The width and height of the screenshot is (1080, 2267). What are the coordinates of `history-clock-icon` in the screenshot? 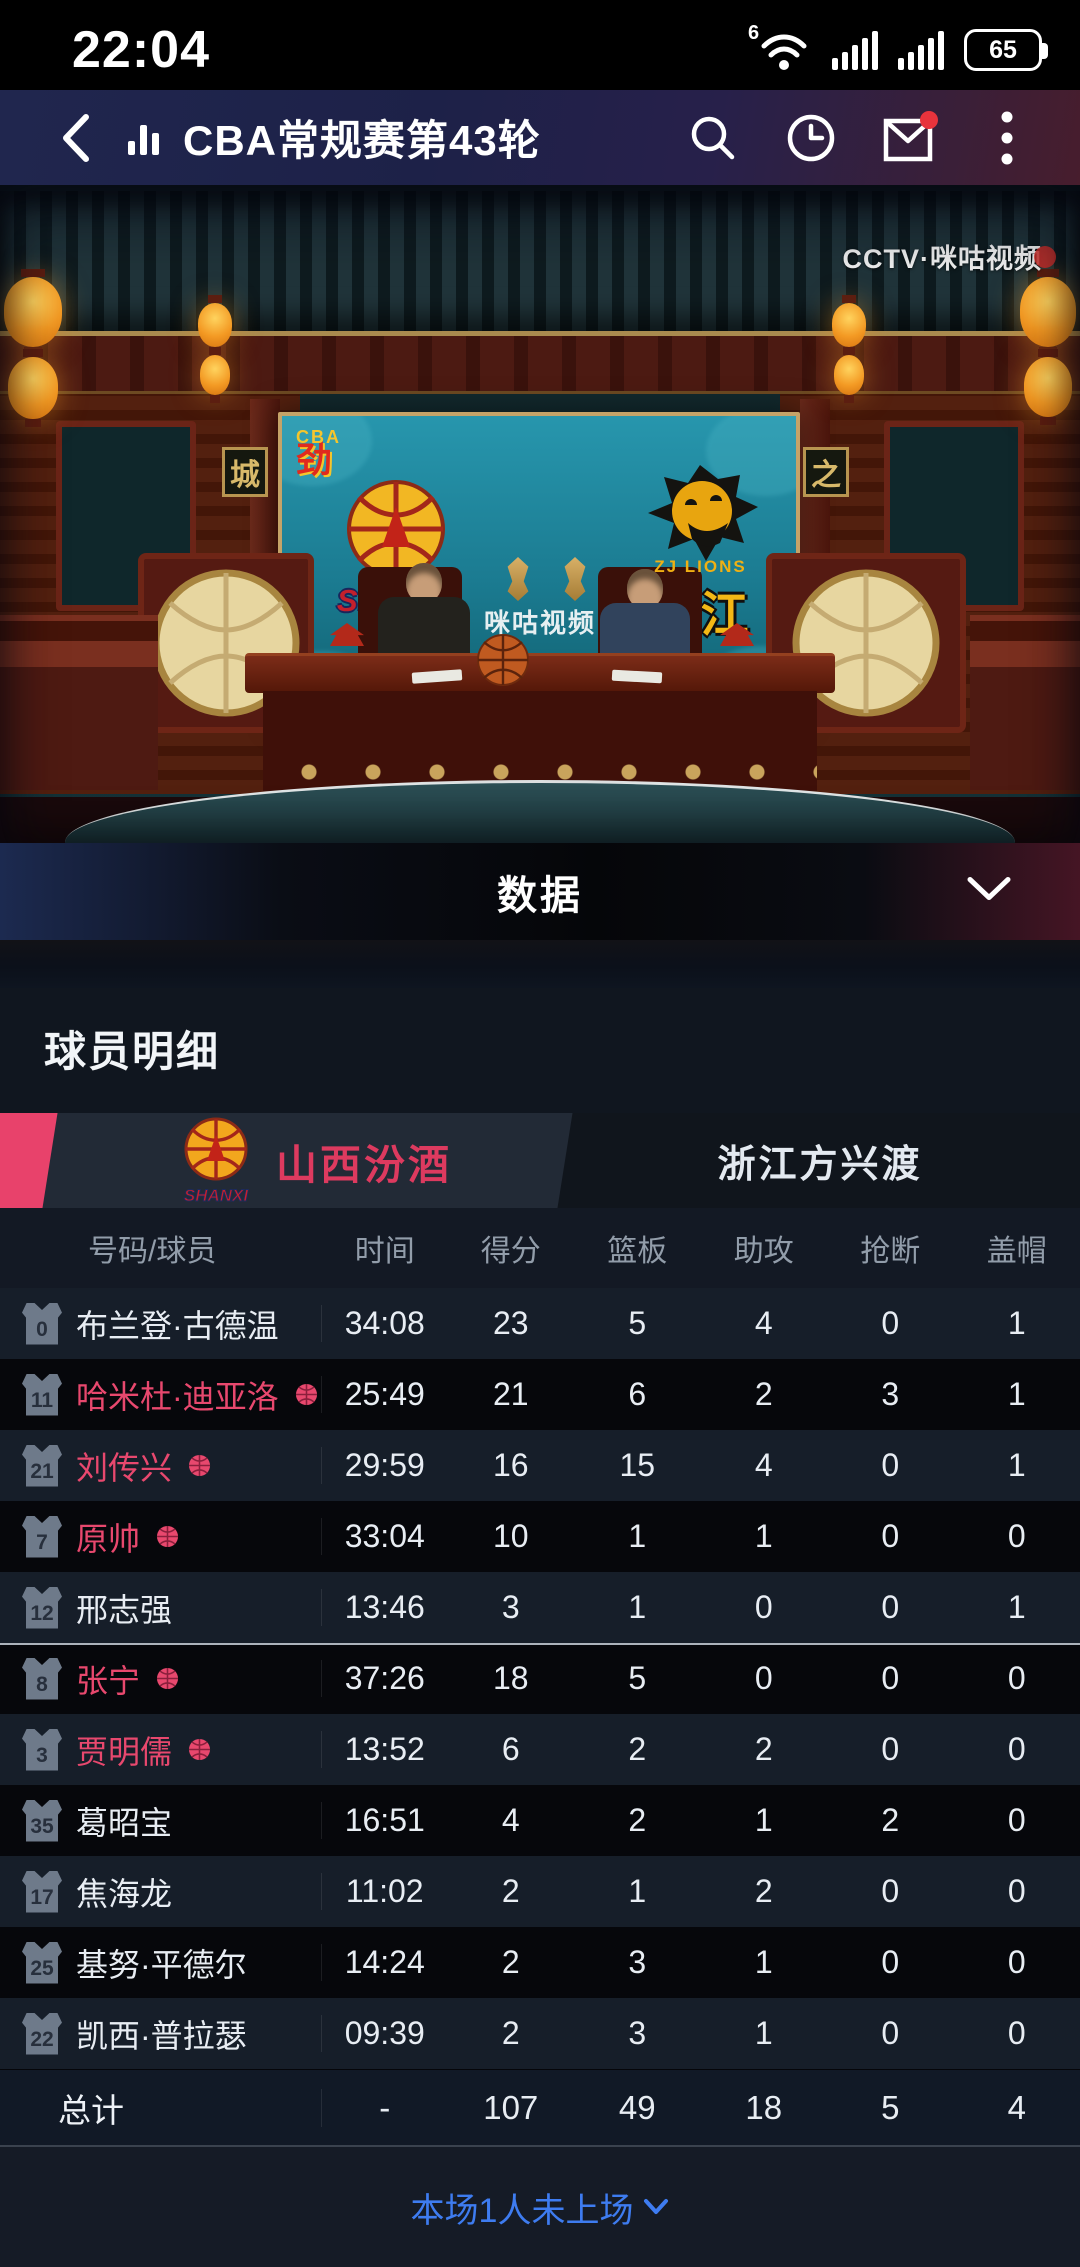 It's located at (811, 138).